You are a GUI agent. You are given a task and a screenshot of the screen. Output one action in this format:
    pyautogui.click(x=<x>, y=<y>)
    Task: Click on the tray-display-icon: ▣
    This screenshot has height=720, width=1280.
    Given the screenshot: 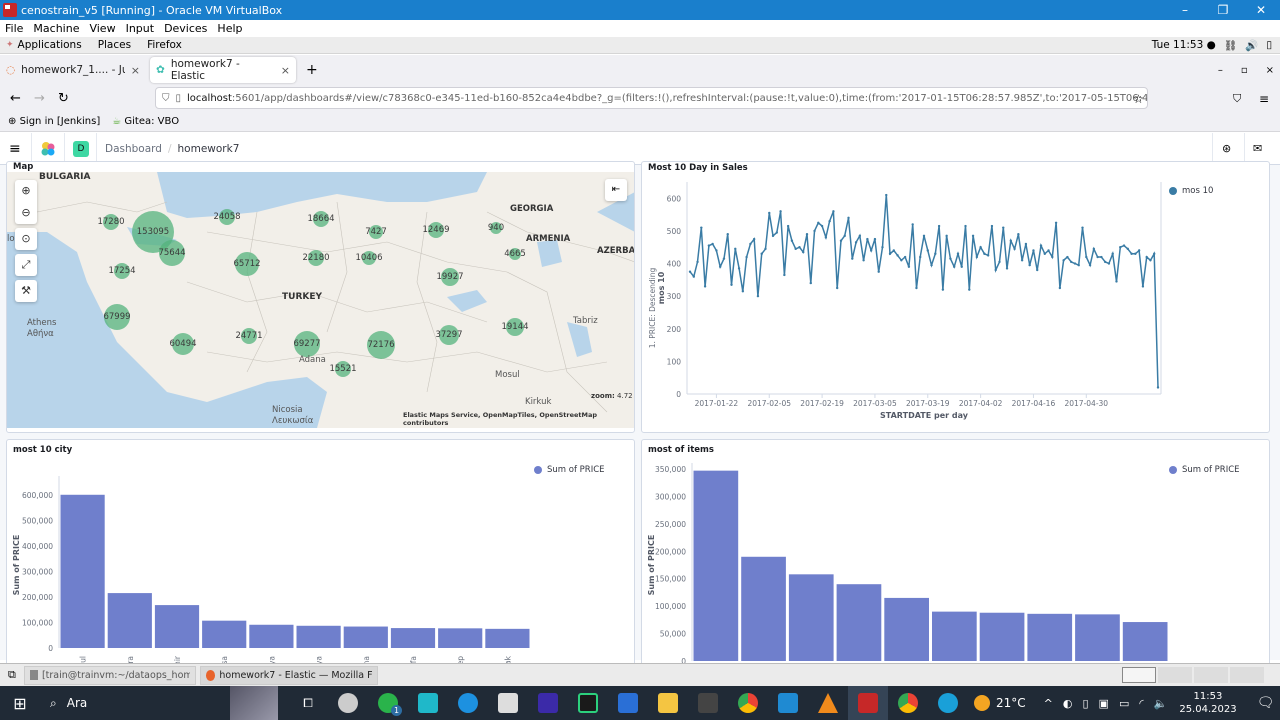 What is the action you would take?
    pyautogui.click(x=1103, y=703)
    